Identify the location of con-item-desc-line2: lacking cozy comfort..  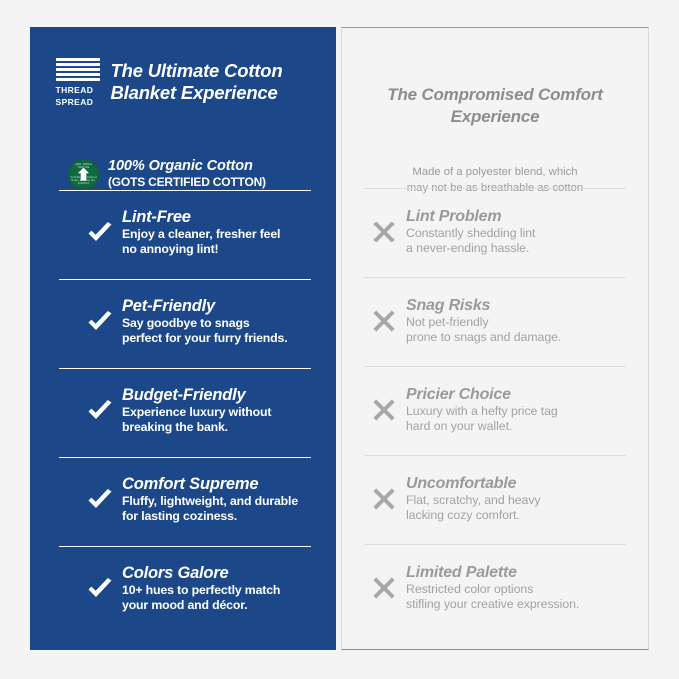
(463, 515).